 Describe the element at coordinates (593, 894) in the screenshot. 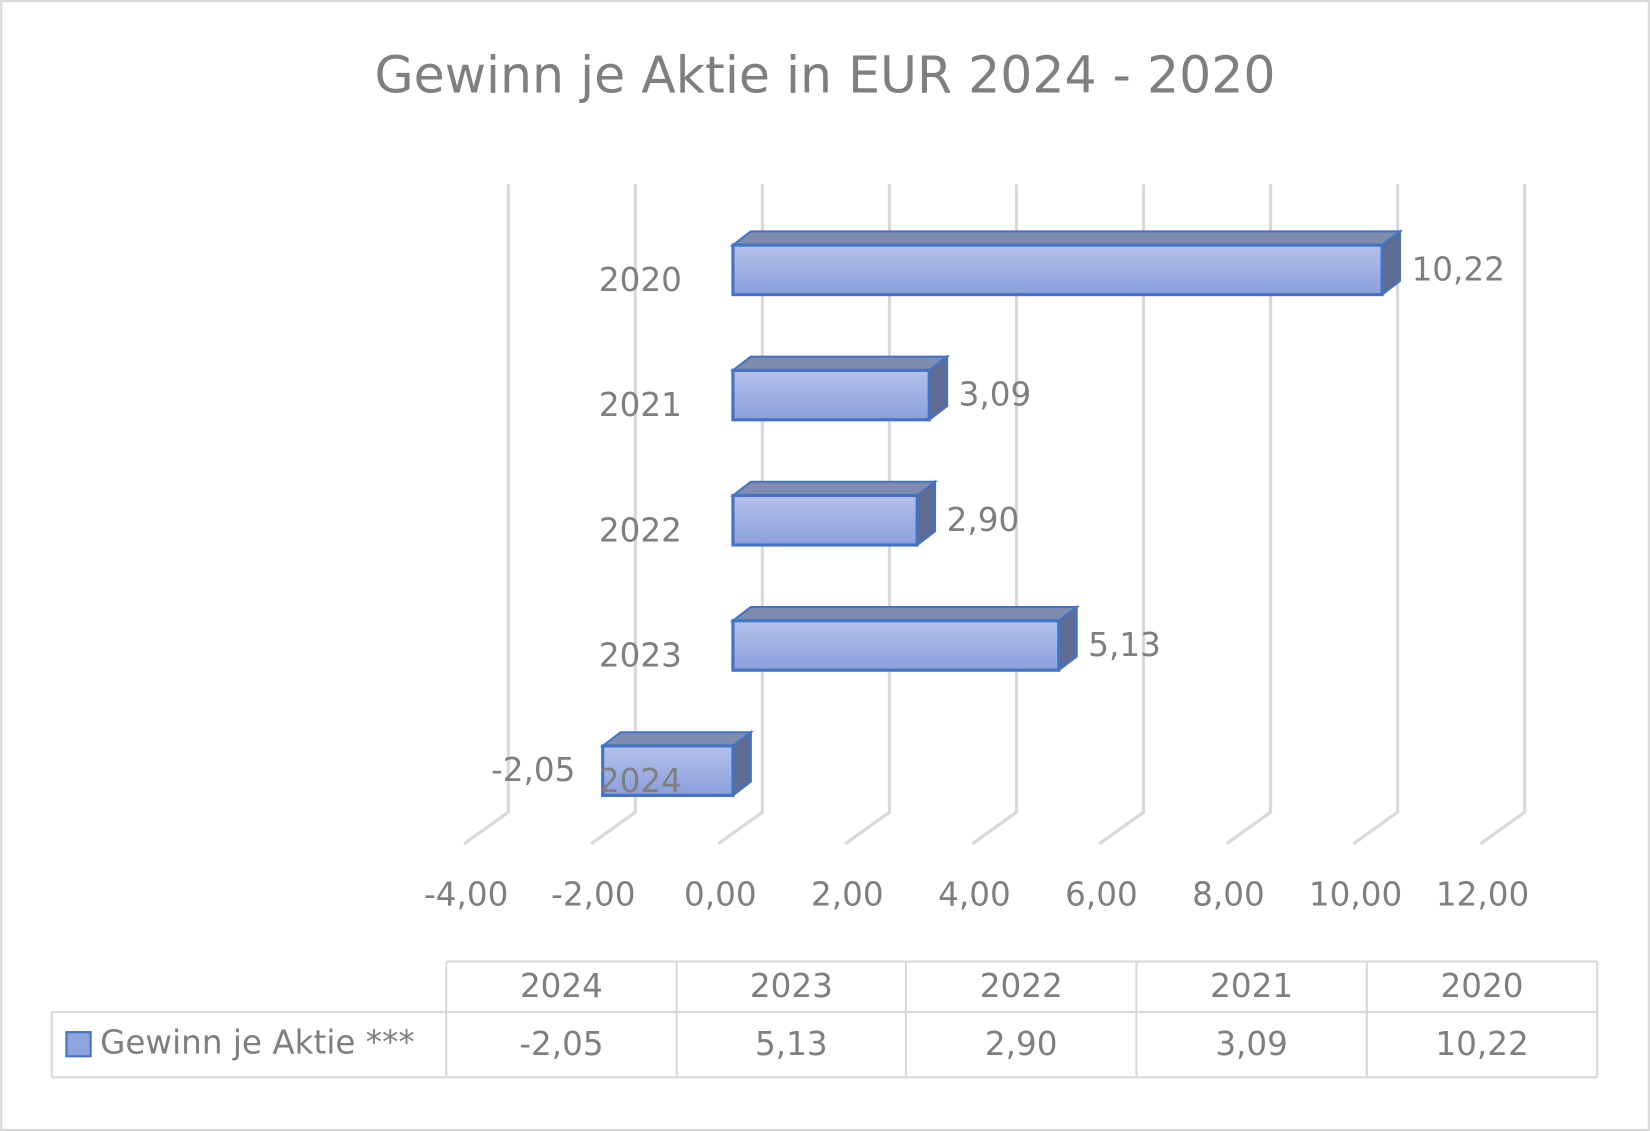

I see `x-tick-label: -2,00` at that location.